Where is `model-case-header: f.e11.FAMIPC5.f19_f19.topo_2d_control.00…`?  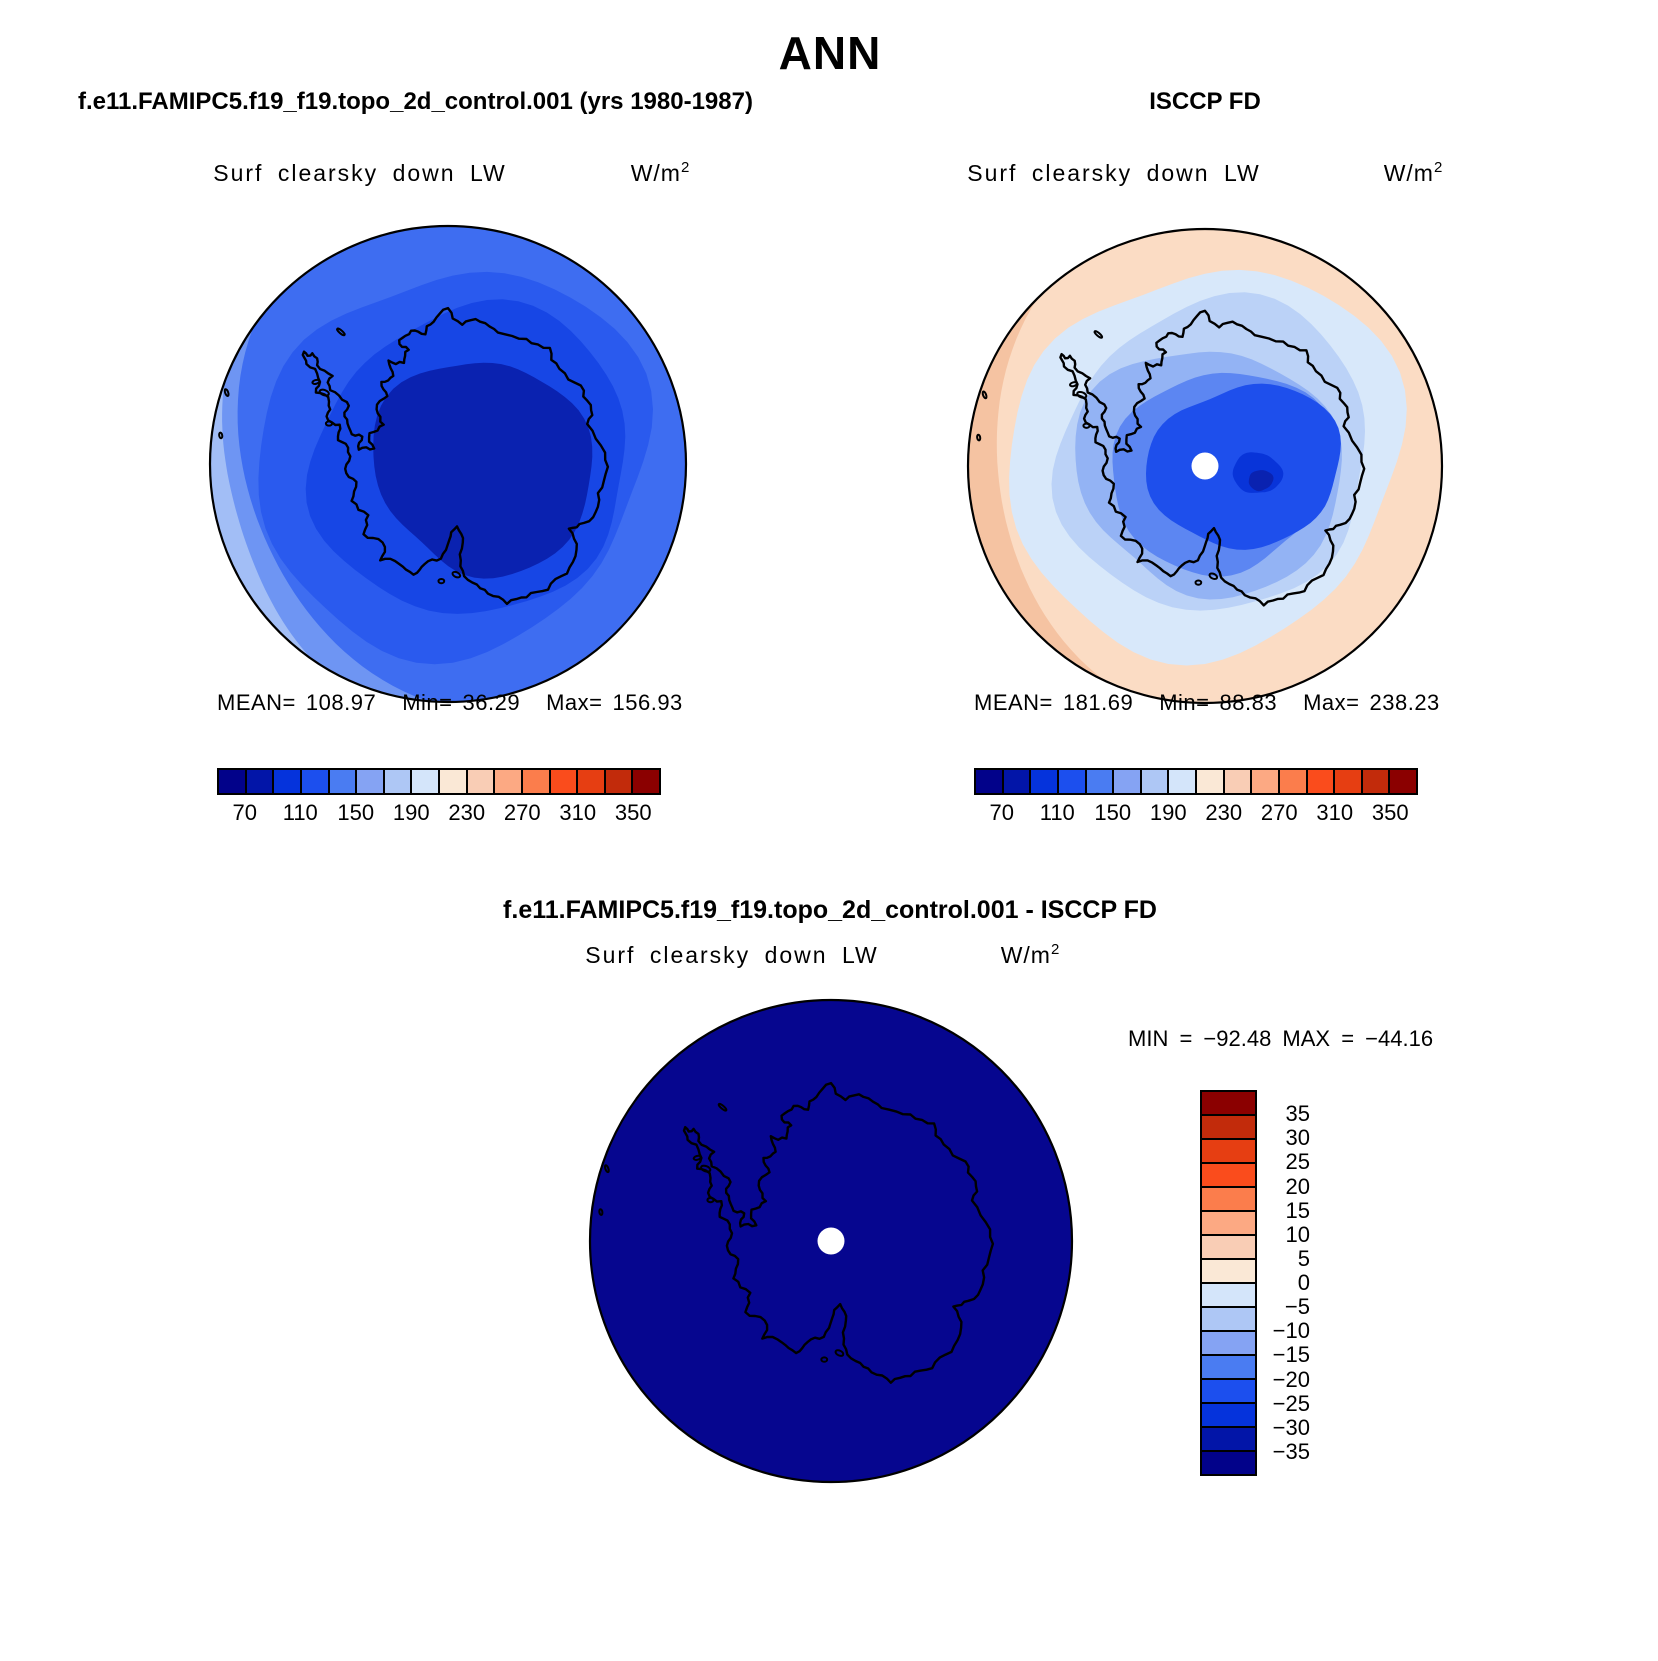 model-case-header: f.e11.FAMIPC5.f19_f19.topo_2d_control.00… is located at coordinates (415, 101).